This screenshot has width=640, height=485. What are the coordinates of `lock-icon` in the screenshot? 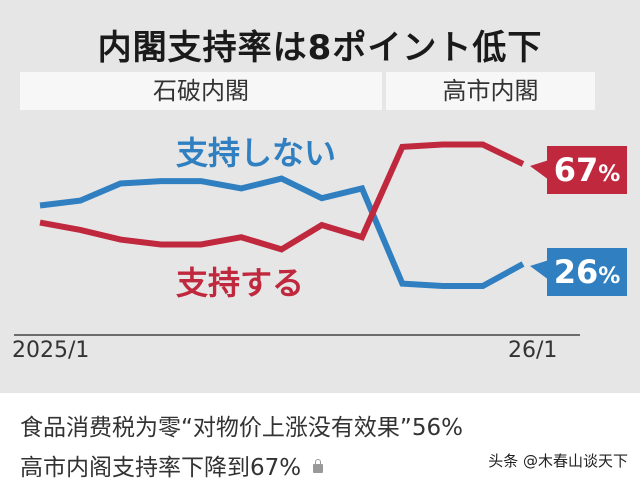 It's located at (318, 466).